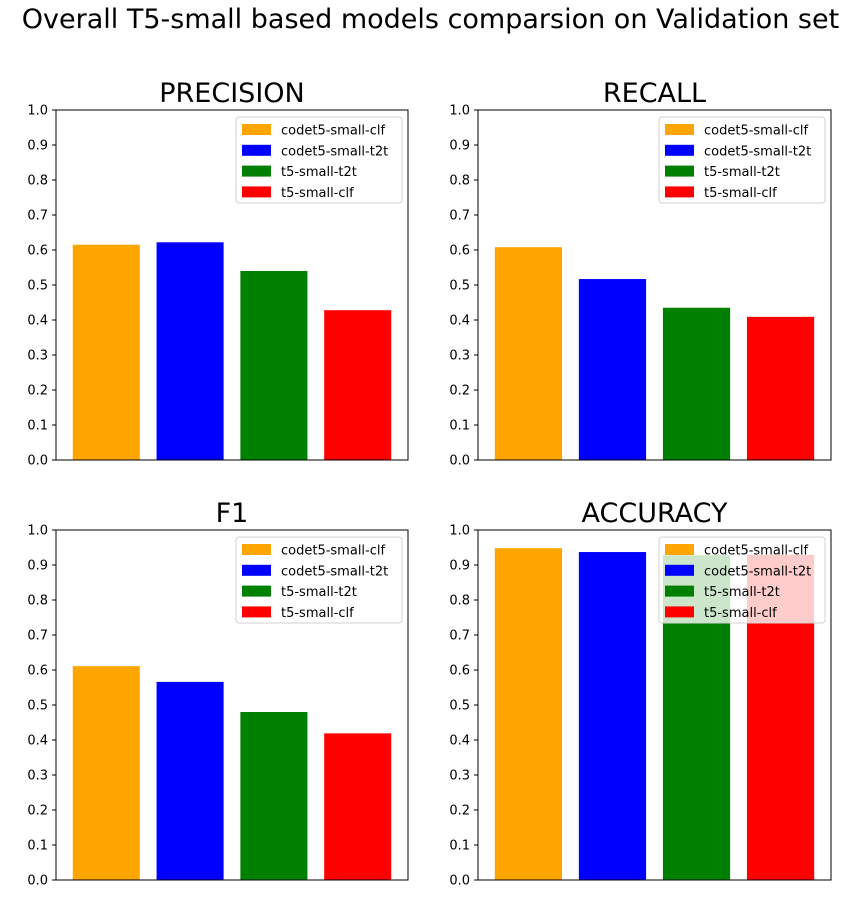  What do you see at coordinates (655, 513) in the screenshot?
I see `panel-title: ACCURACY` at bounding box center [655, 513].